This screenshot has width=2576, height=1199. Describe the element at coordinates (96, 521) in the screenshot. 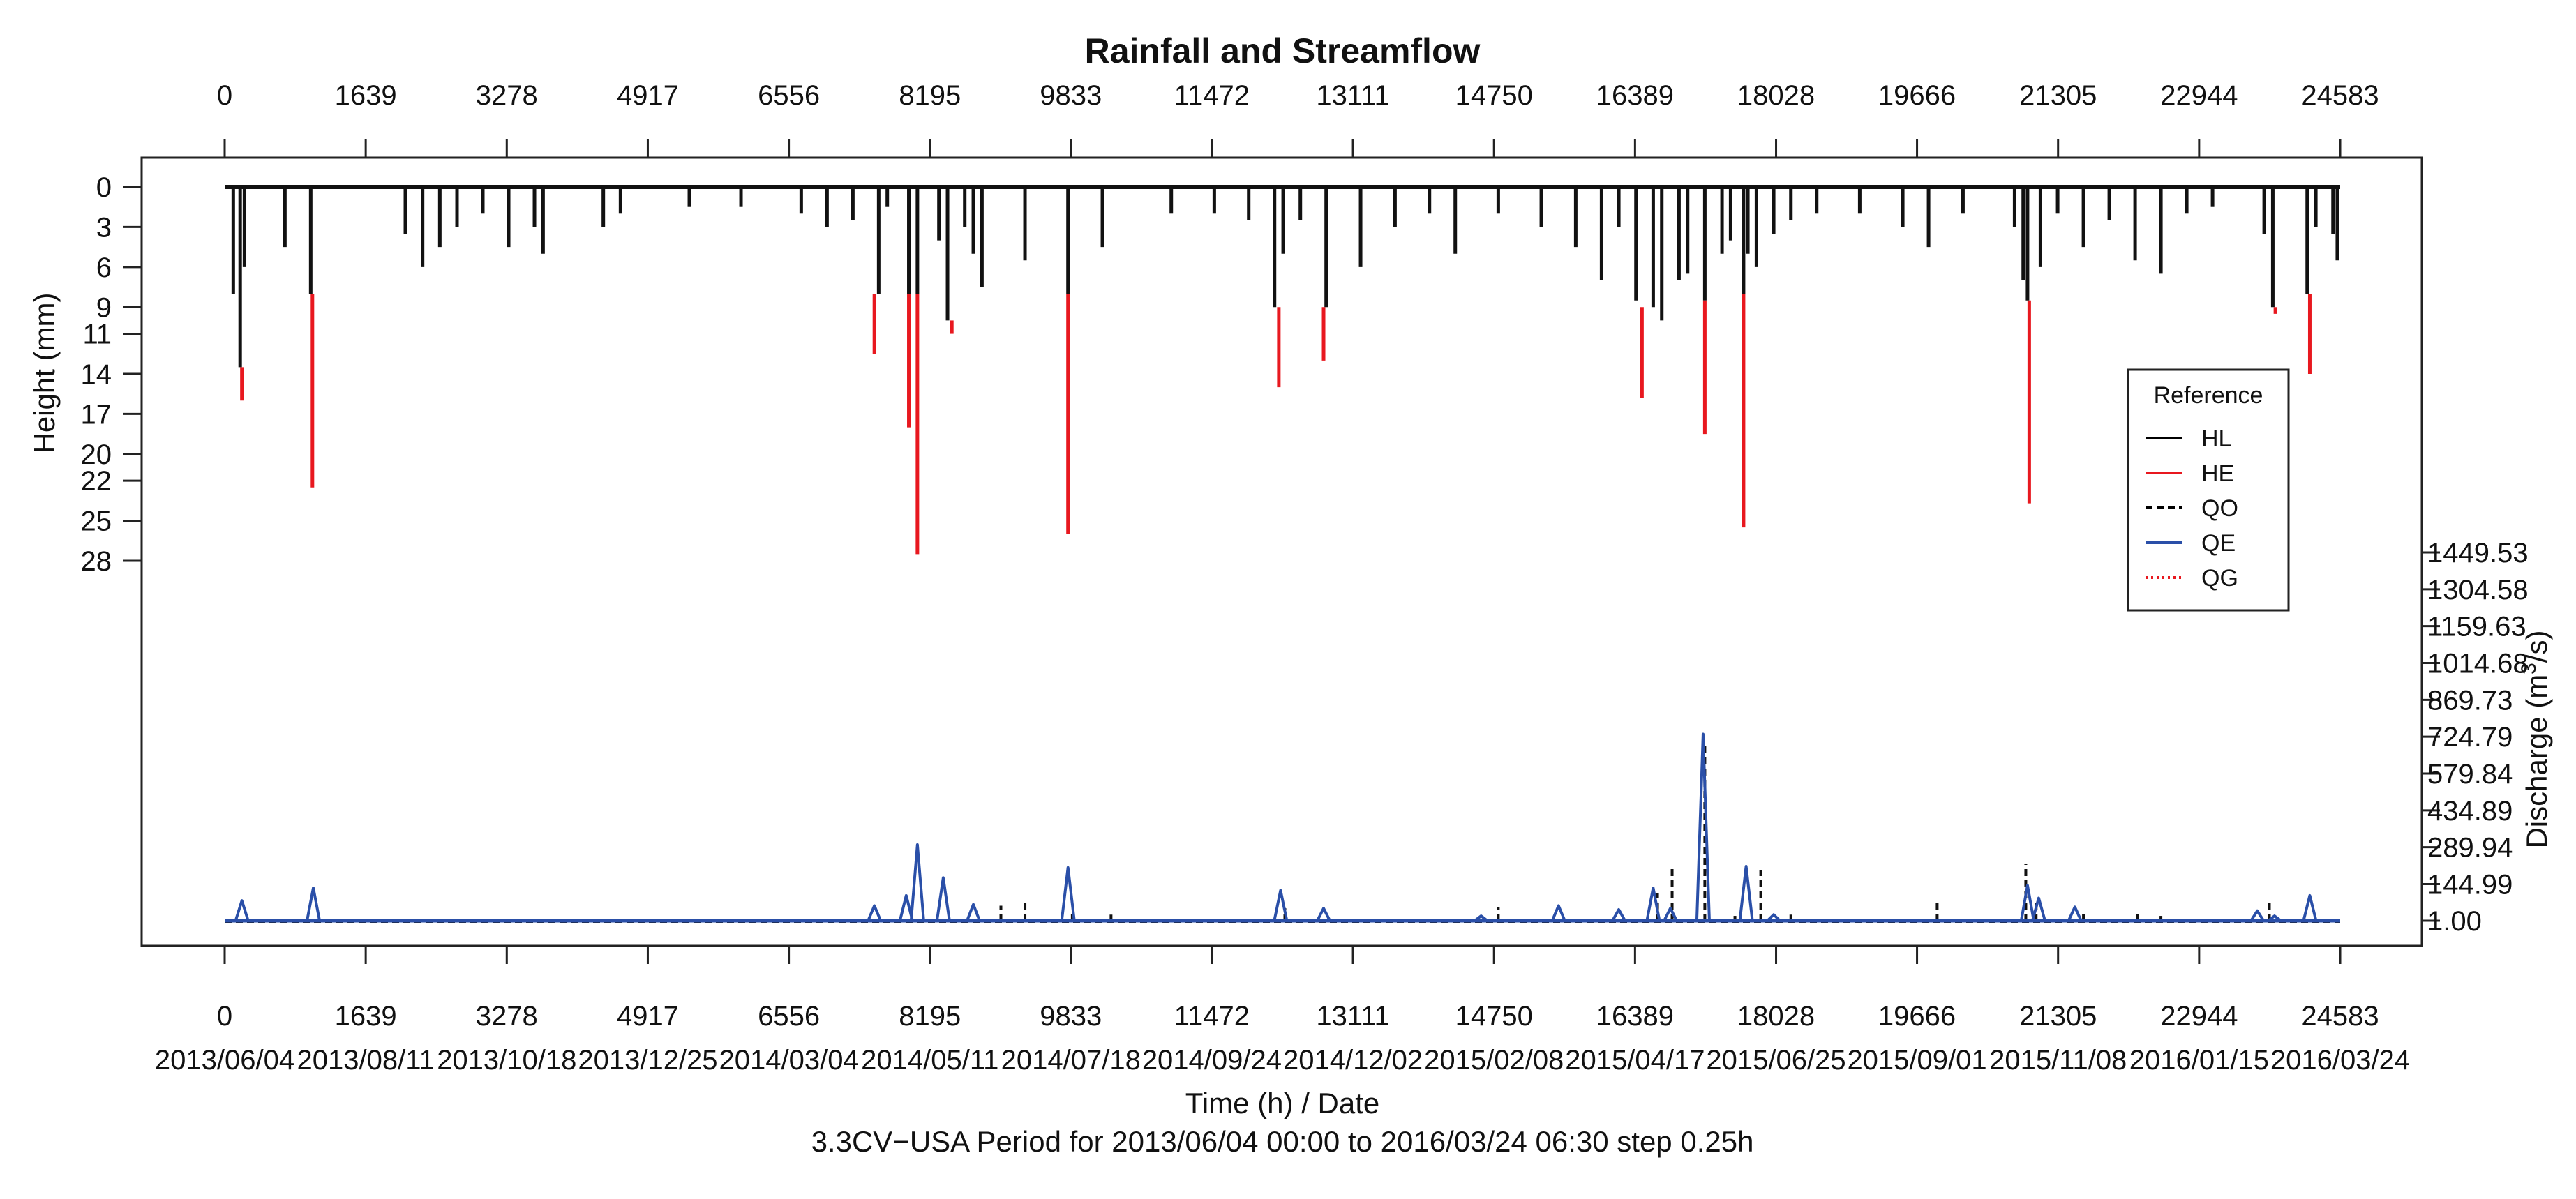

I see `rain-tick-label: 25` at that location.